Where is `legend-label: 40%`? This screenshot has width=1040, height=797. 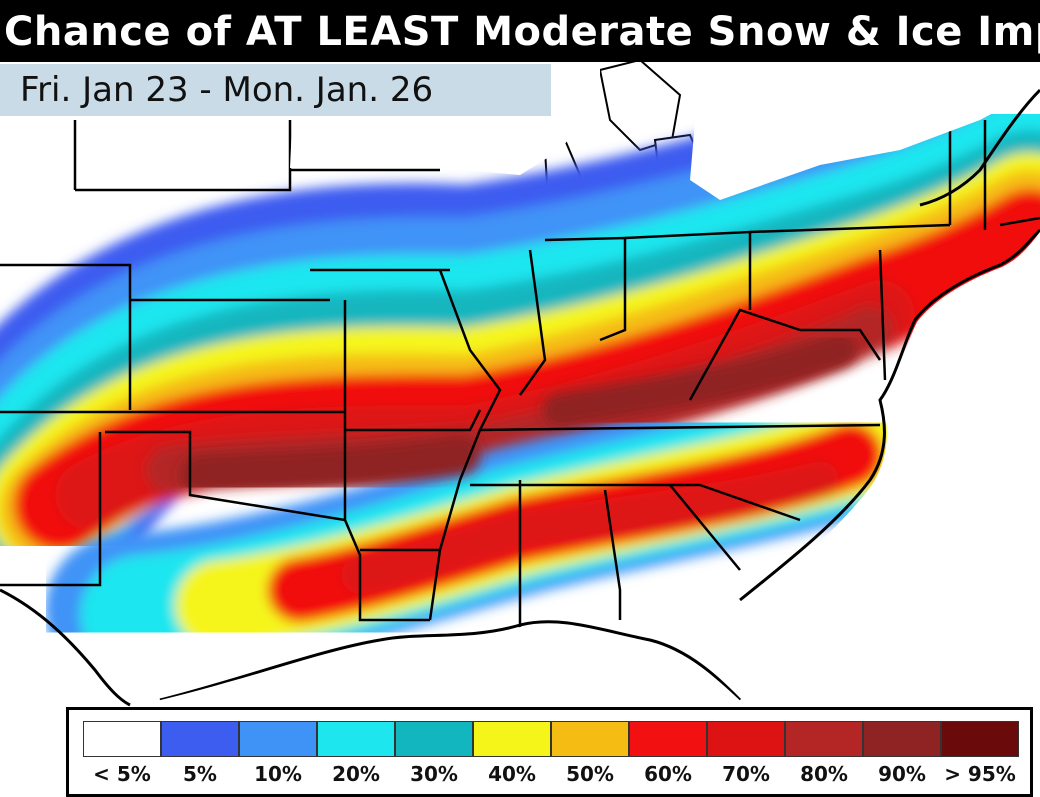
legend-label: 40% is located at coordinates (512, 774).